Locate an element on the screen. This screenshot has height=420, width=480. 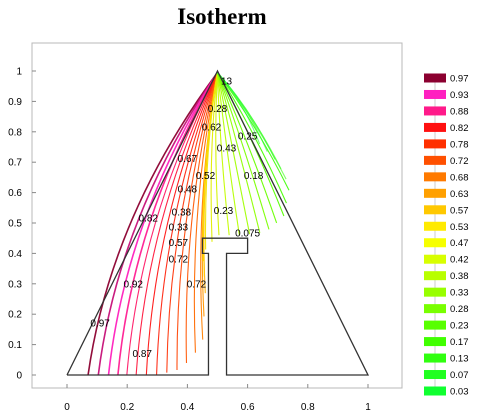
x-axis: 0 0.2 0.4 0.6 0.8 1 is located at coordinates (217, 398).